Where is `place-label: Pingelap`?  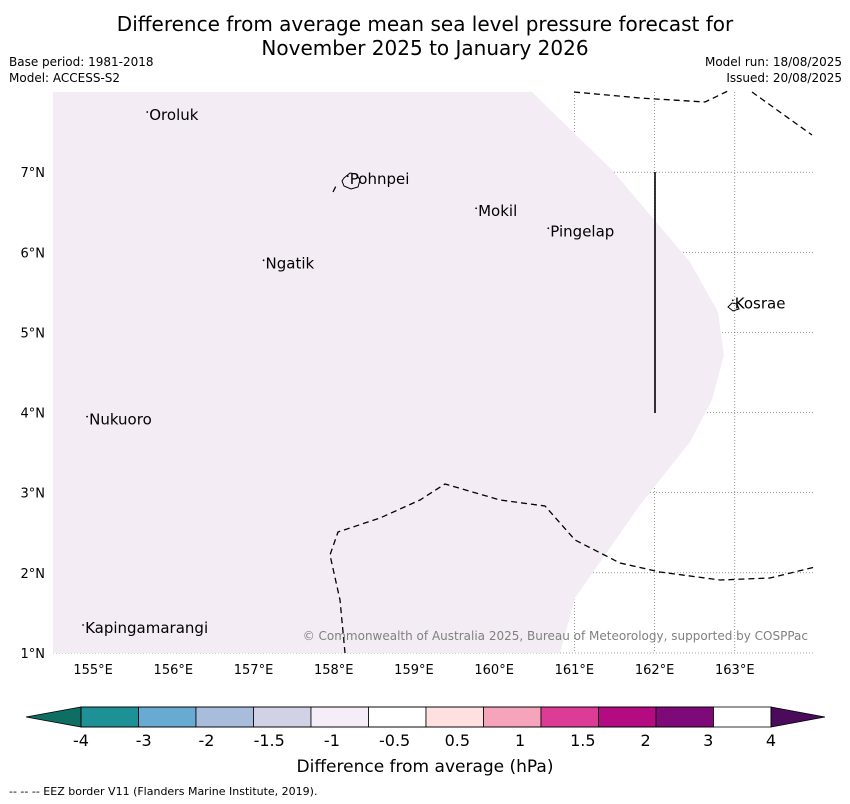
place-label: Pingelap is located at coordinates (582, 231).